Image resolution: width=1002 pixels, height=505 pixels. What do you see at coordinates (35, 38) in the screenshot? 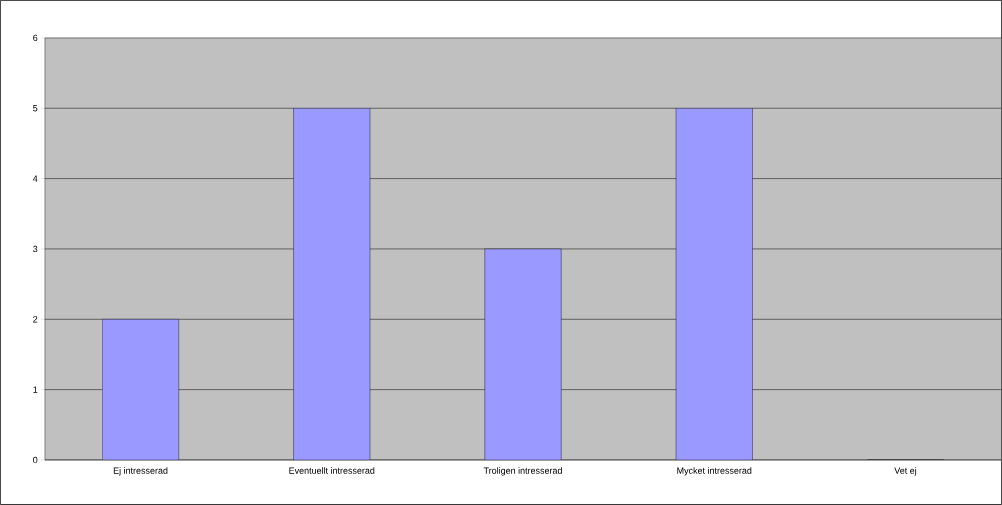
I see `y-tick-label: 6` at bounding box center [35, 38].